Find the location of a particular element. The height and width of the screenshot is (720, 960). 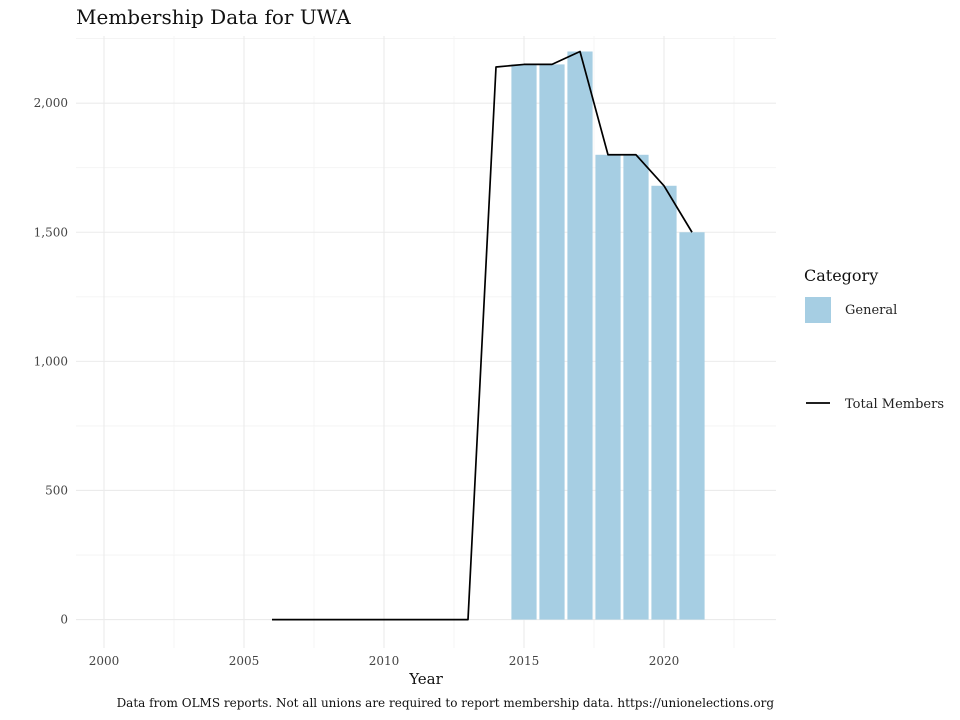

bar-general-2017 is located at coordinates (580, 335).